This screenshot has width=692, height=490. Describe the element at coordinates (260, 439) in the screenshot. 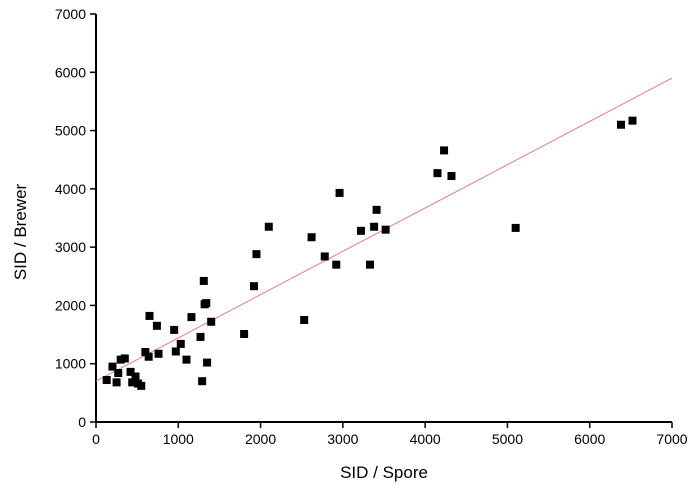

I see `x-tick-label: 2000` at that location.